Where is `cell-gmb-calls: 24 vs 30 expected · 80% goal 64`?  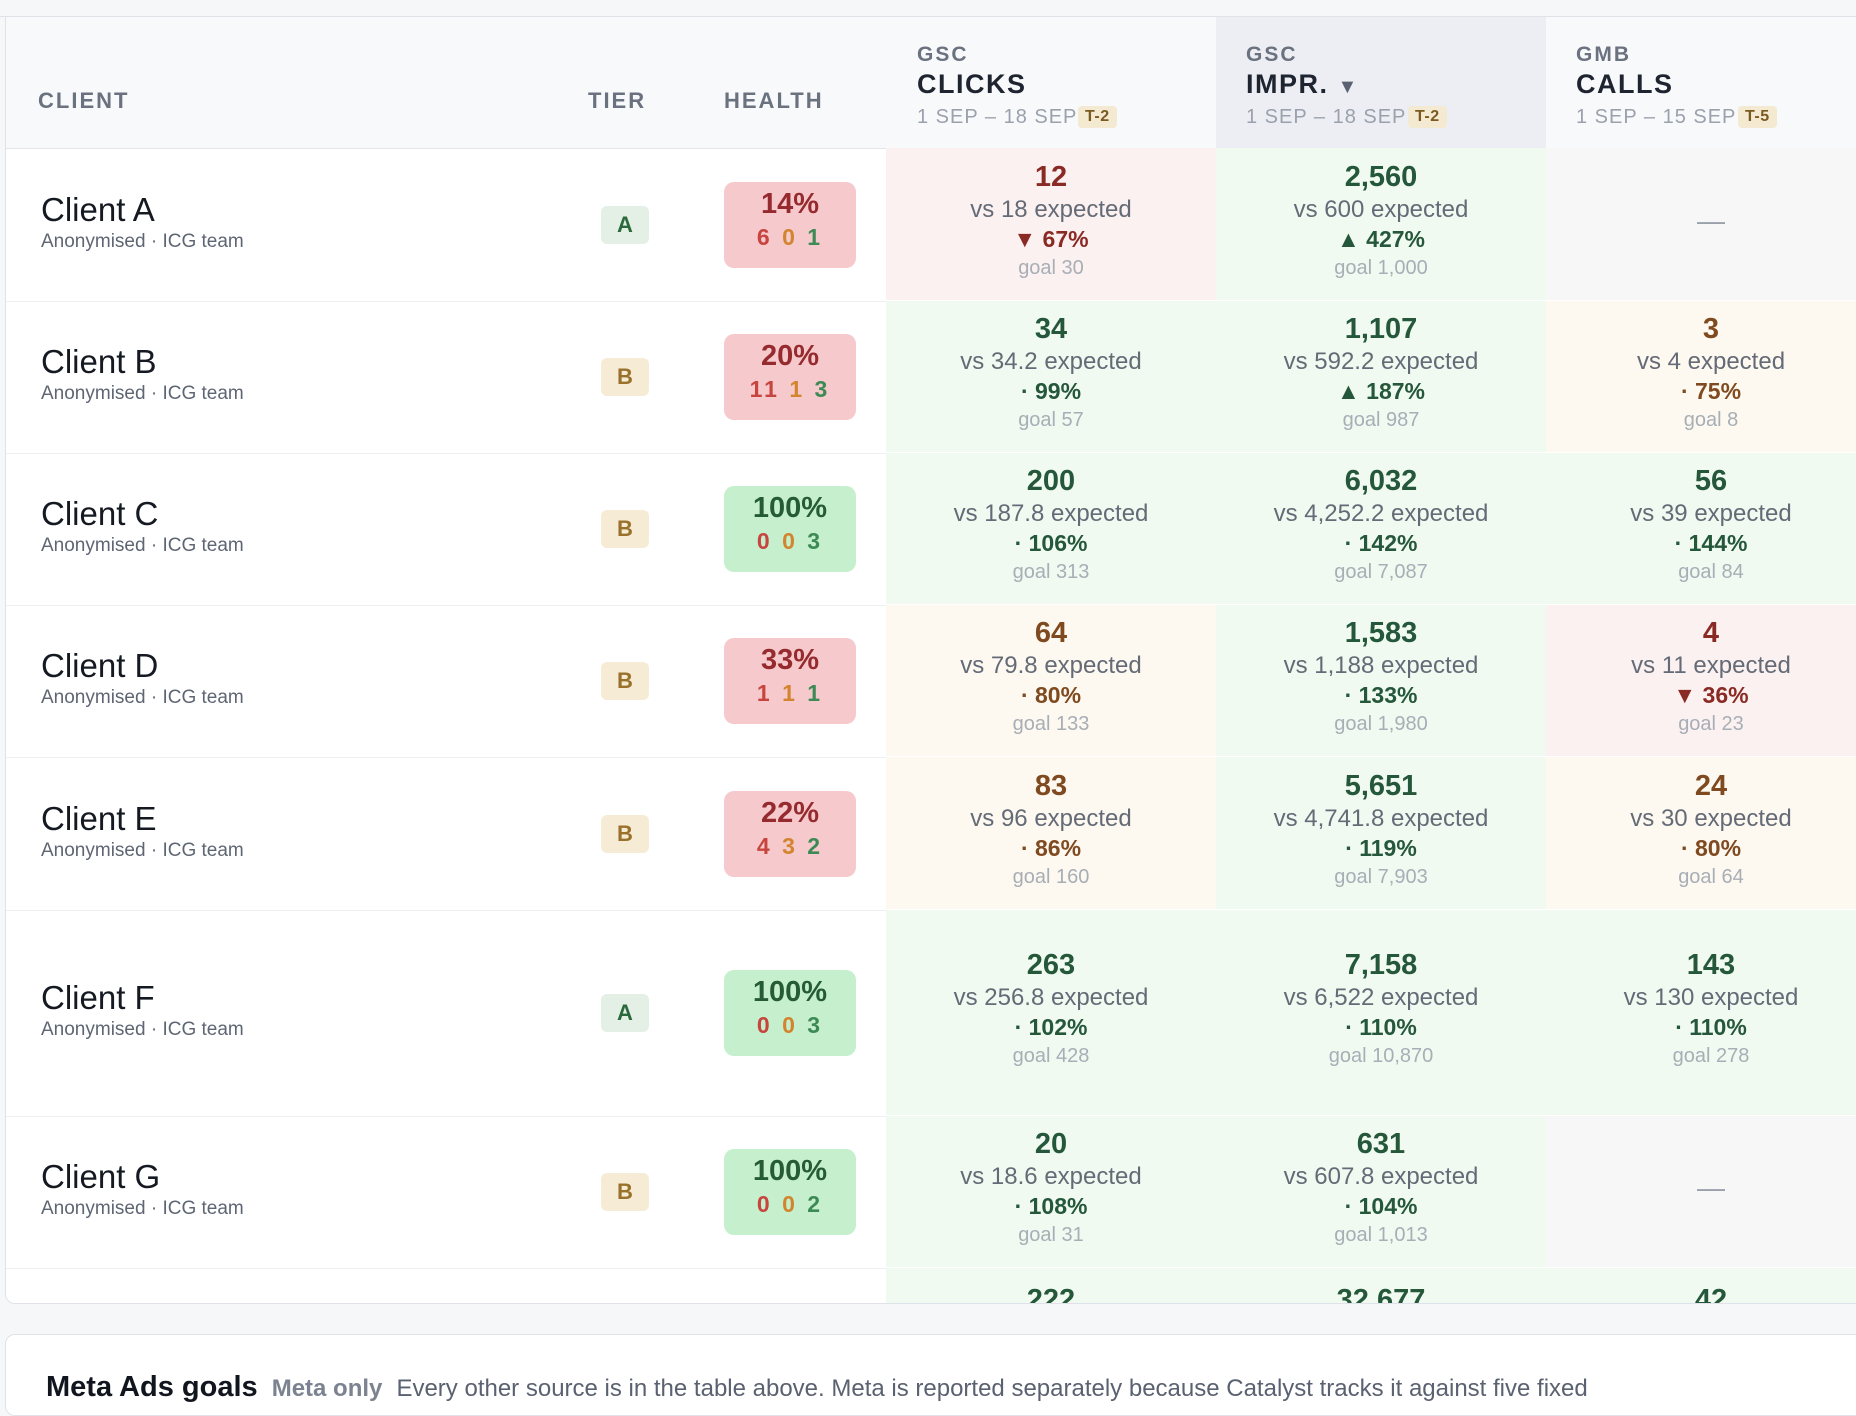 cell-gmb-calls: 24 vs 30 expected · 80% goal 64 is located at coordinates (1701, 833).